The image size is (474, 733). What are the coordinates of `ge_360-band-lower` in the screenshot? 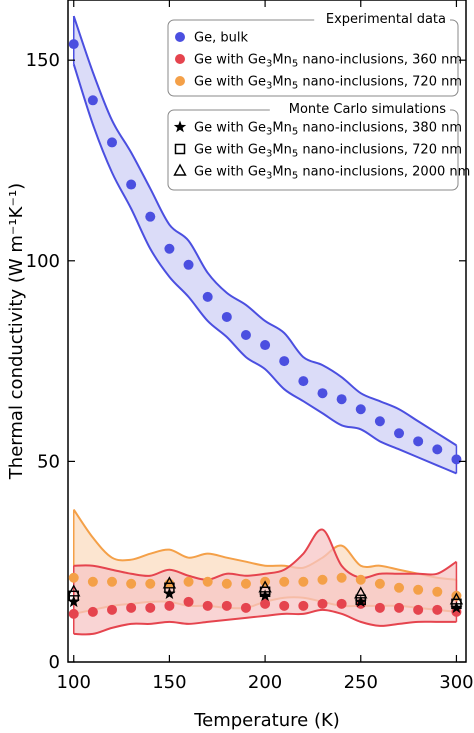 It's located at (265, 622).